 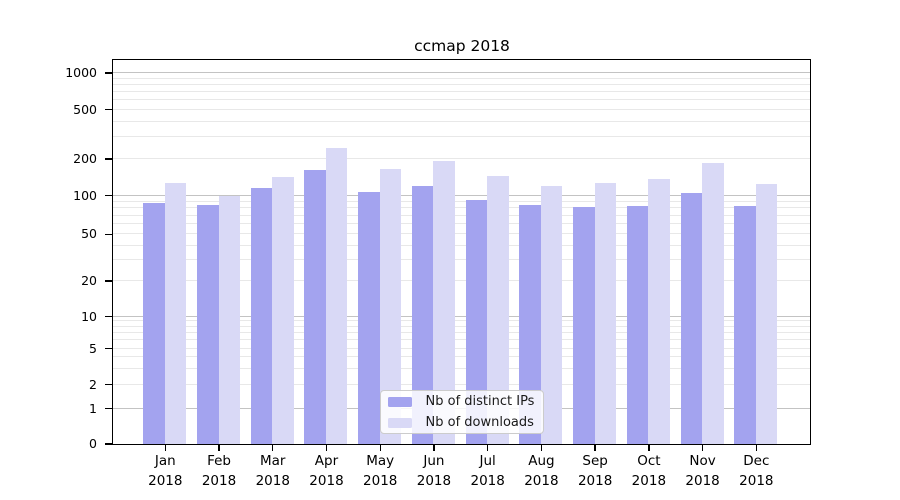 What do you see at coordinates (434, 471) in the screenshot?
I see `x-tick-label-jun: Jun 2018` at bounding box center [434, 471].